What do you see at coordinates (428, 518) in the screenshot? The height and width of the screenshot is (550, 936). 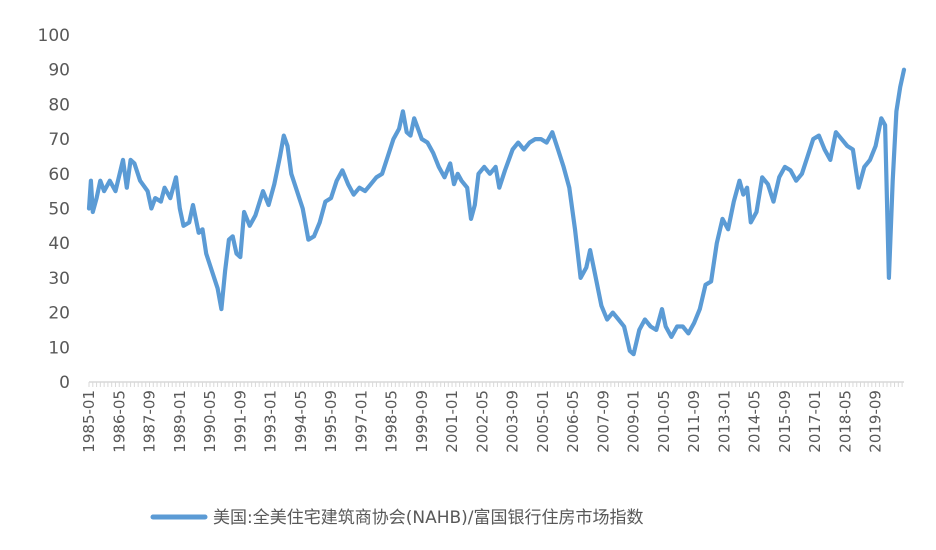 I see `legend-label: 美国:全美住宅建筑商协会(NAHB)/富国银行住房市场指数` at bounding box center [428, 518].